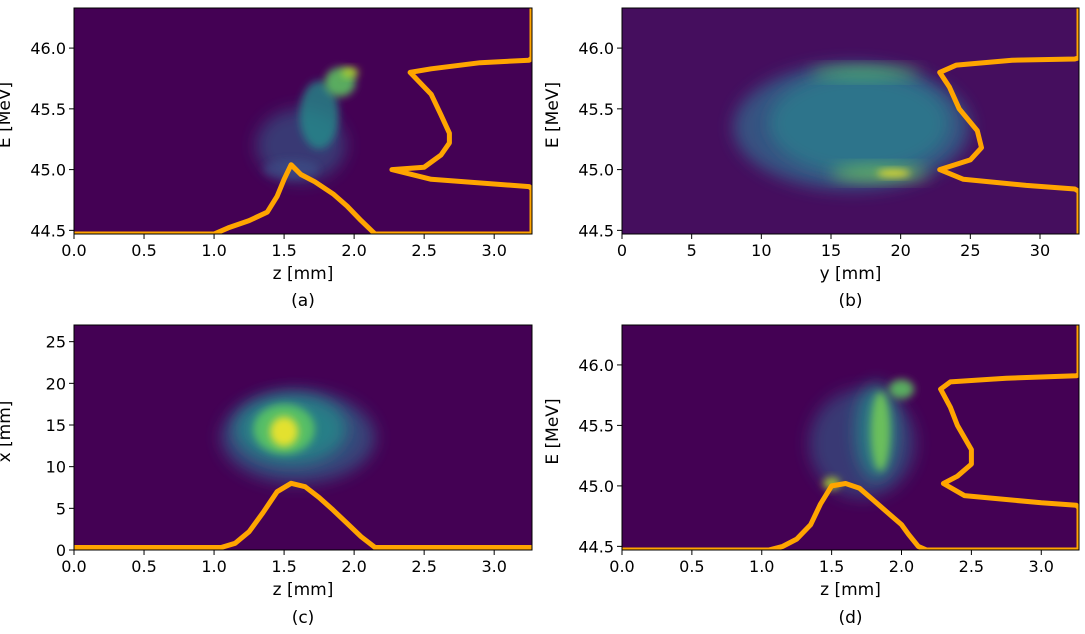 The width and height of the screenshot is (1085, 634). Describe the element at coordinates (970, 250) in the screenshot. I see `x-tick-label: 25` at that location.